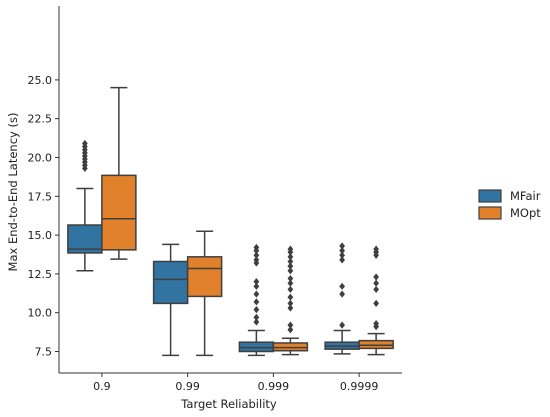 The height and width of the screenshot is (417, 550). I want to click on legend-label: MOpt, so click(525, 213).